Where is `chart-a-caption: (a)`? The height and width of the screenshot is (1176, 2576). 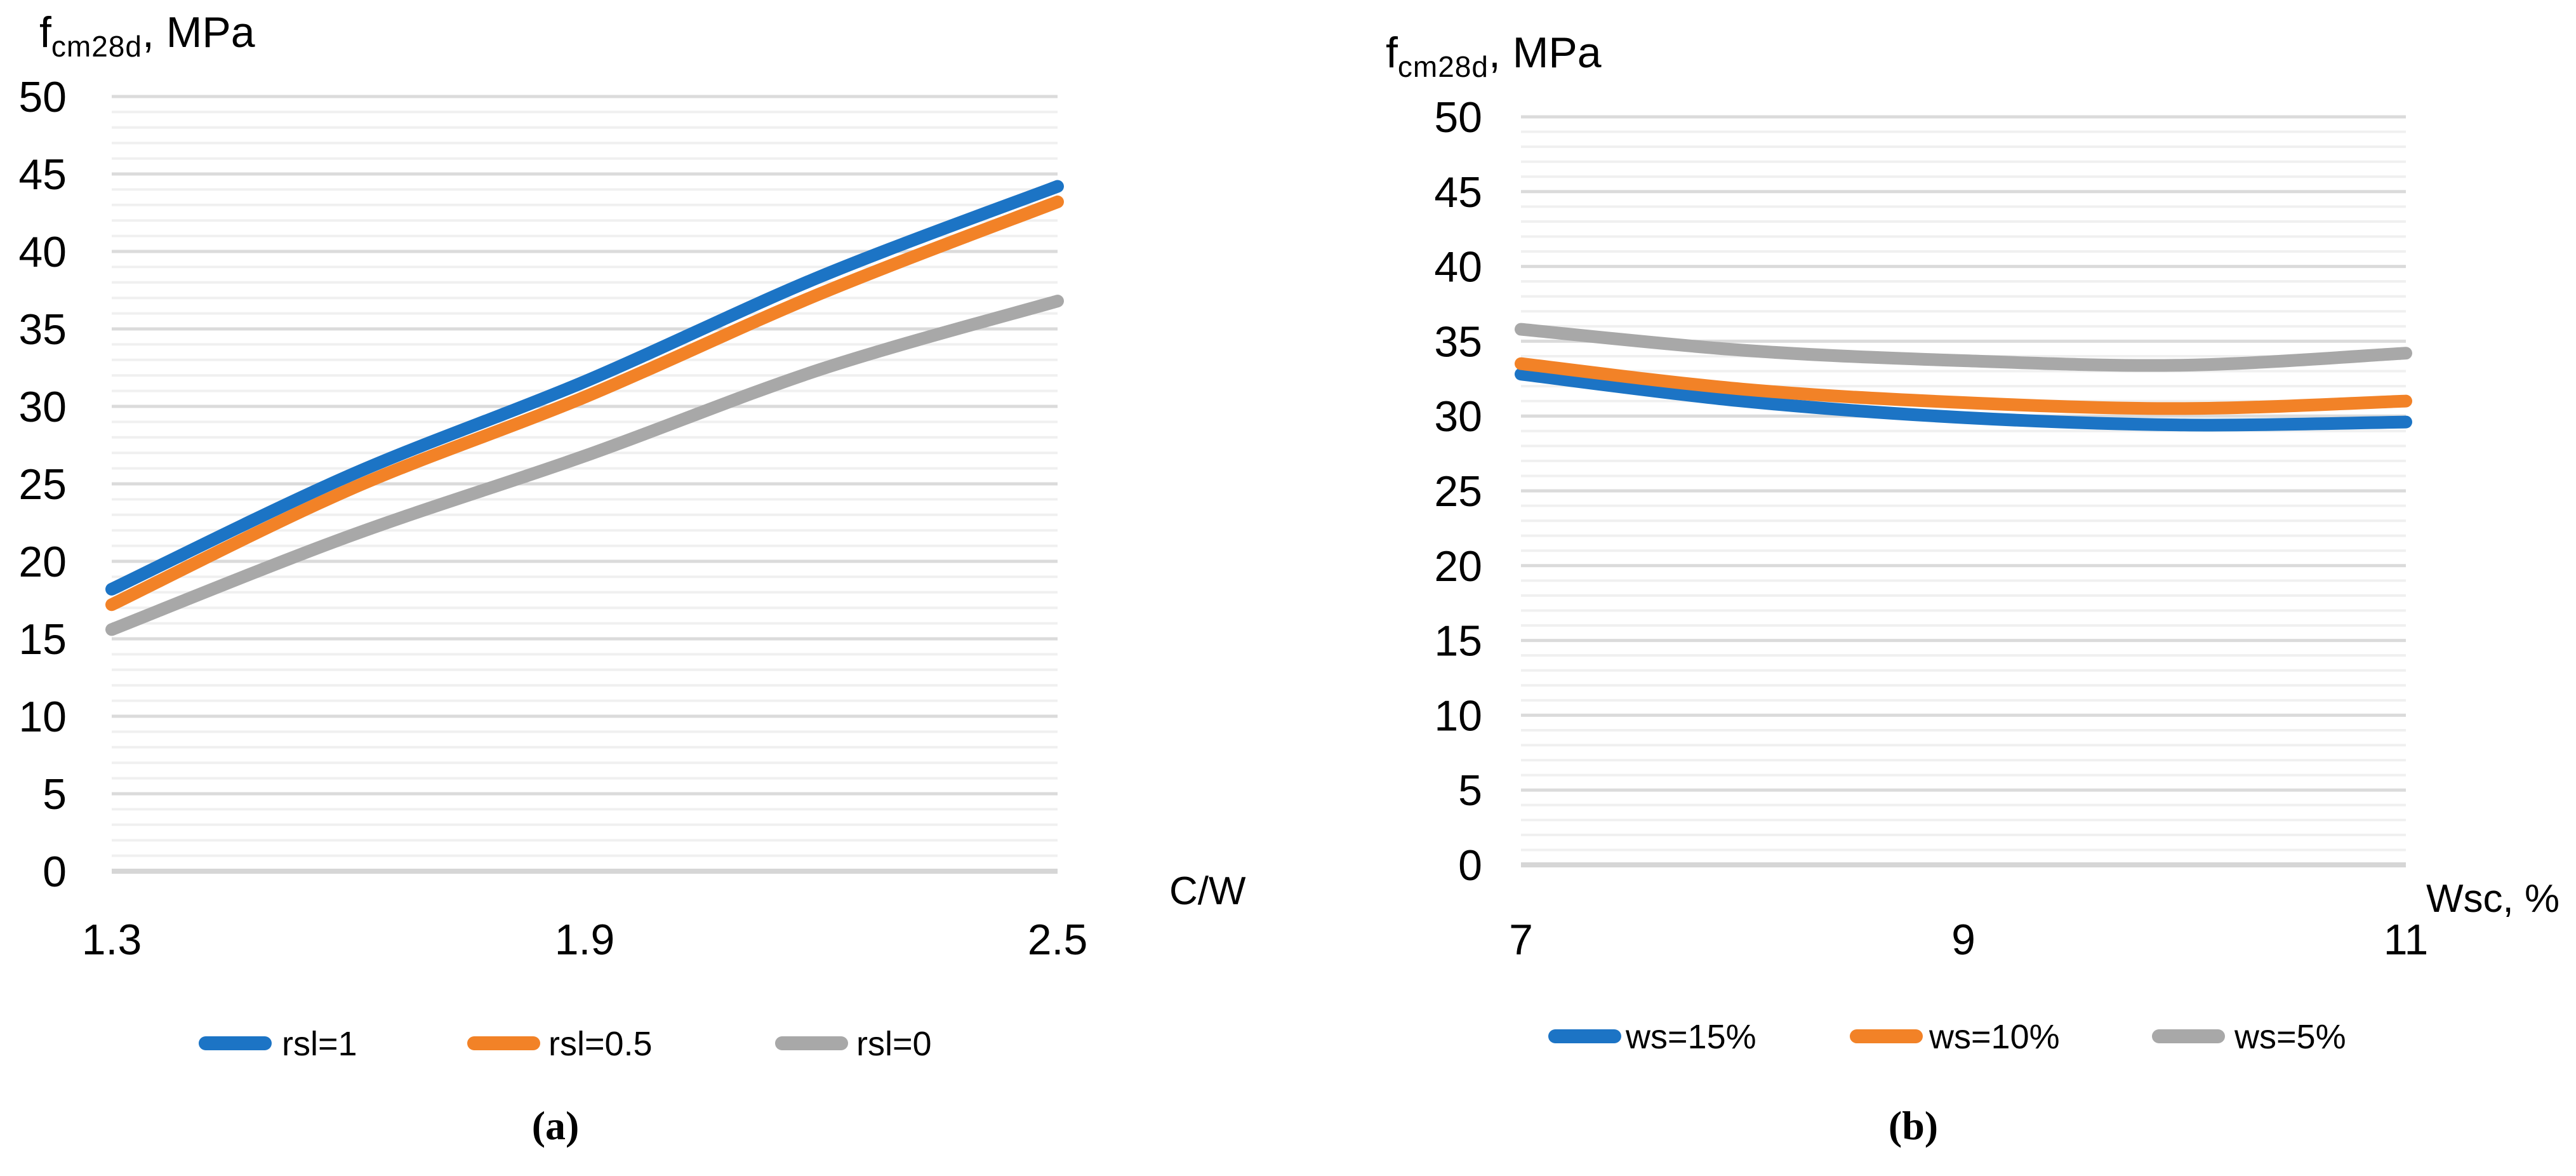
chart-a-caption: (a) is located at coordinates (555, 1125).